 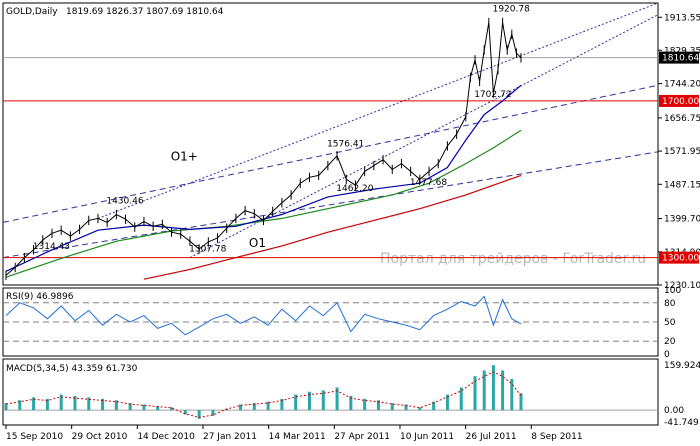 I want to click on x-tick-label: 26 Jul 2011, so click(x=491, y=437).